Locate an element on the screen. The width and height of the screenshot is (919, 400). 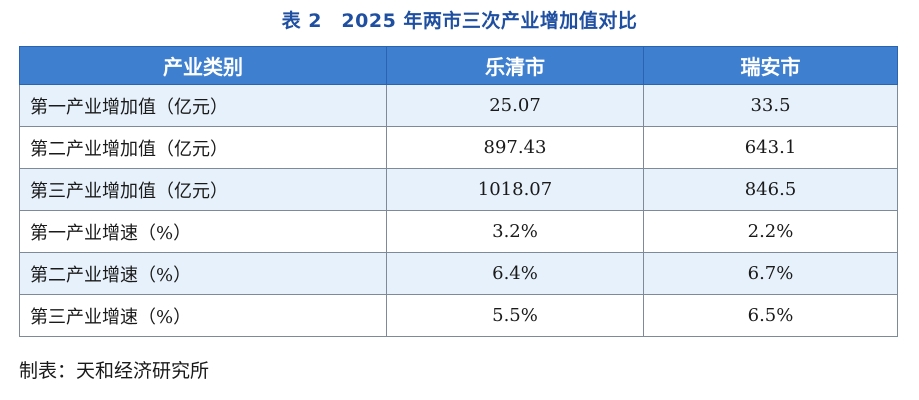
header-ruian: 瑞安市 is located at coordinates (770, 65).